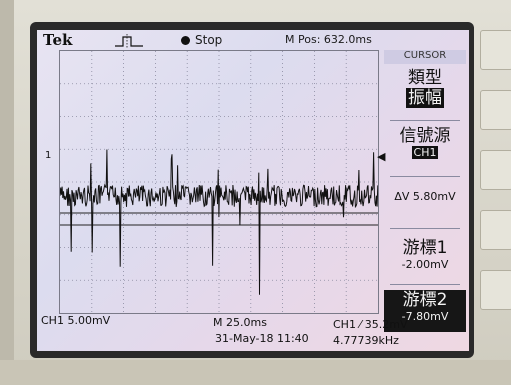  I want to click on date-time: 31-May-18 11:40, so click(262, 338).